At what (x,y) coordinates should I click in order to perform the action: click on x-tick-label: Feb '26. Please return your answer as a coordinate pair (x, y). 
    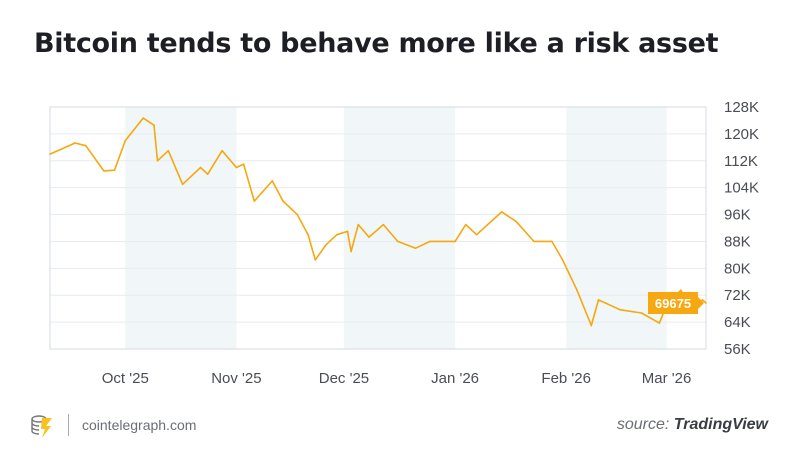
    Looking at the image, I should click on (566, 378).